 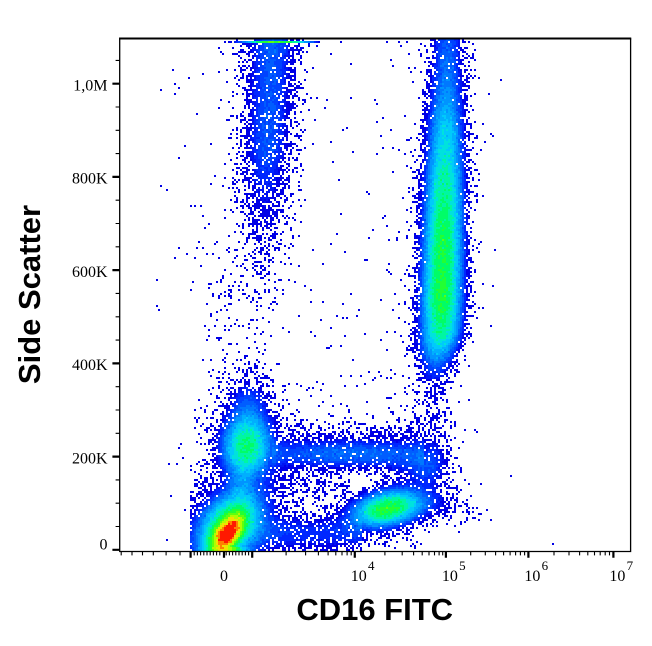 I want to click on svg-text: 600K, so click(x=90, y=272).